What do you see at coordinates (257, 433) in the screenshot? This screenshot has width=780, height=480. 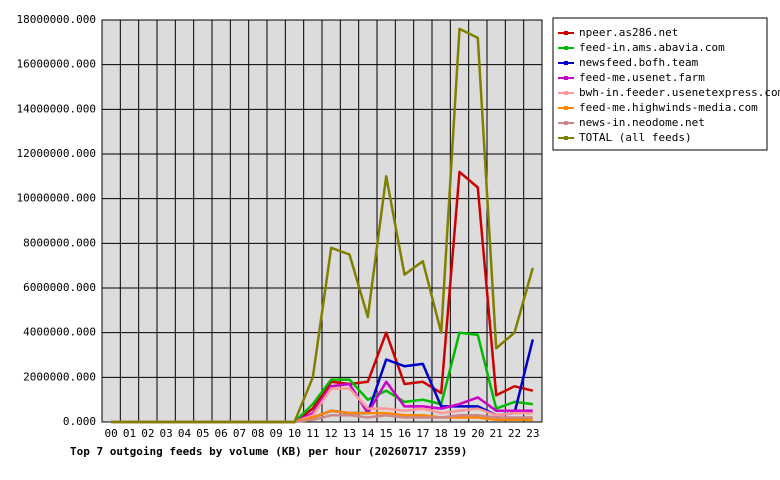 I see `x-tick-label: 08` at bounding box center [257, 433].